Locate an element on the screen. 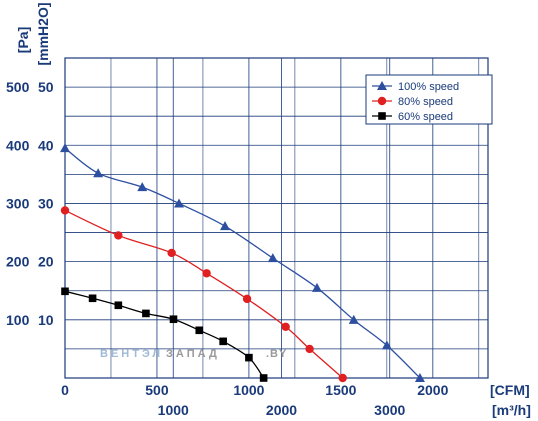 The width and height of the screenshot is (538, 421). watermark-part1: ВЕНТЭЛ is located at coordinates (131, 354).